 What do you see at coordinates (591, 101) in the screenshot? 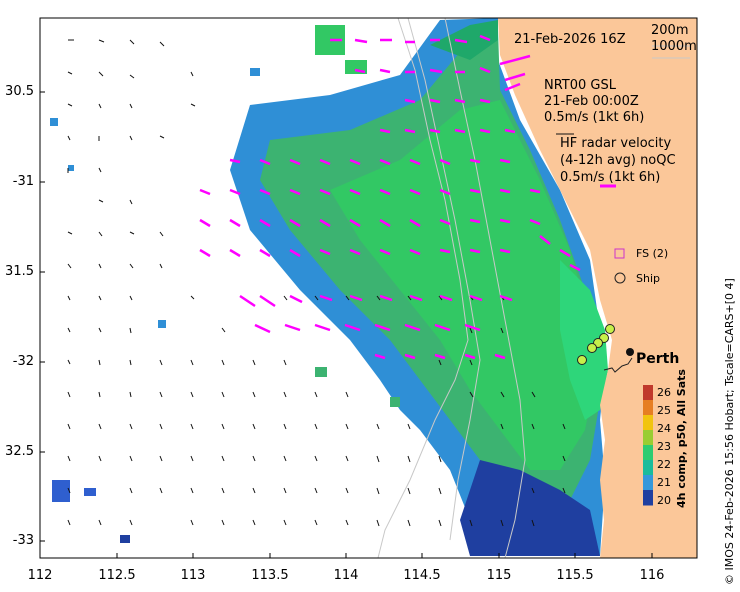
I see `model-date: 21-Feb 00:00Z` at bounding box center [591, 101].